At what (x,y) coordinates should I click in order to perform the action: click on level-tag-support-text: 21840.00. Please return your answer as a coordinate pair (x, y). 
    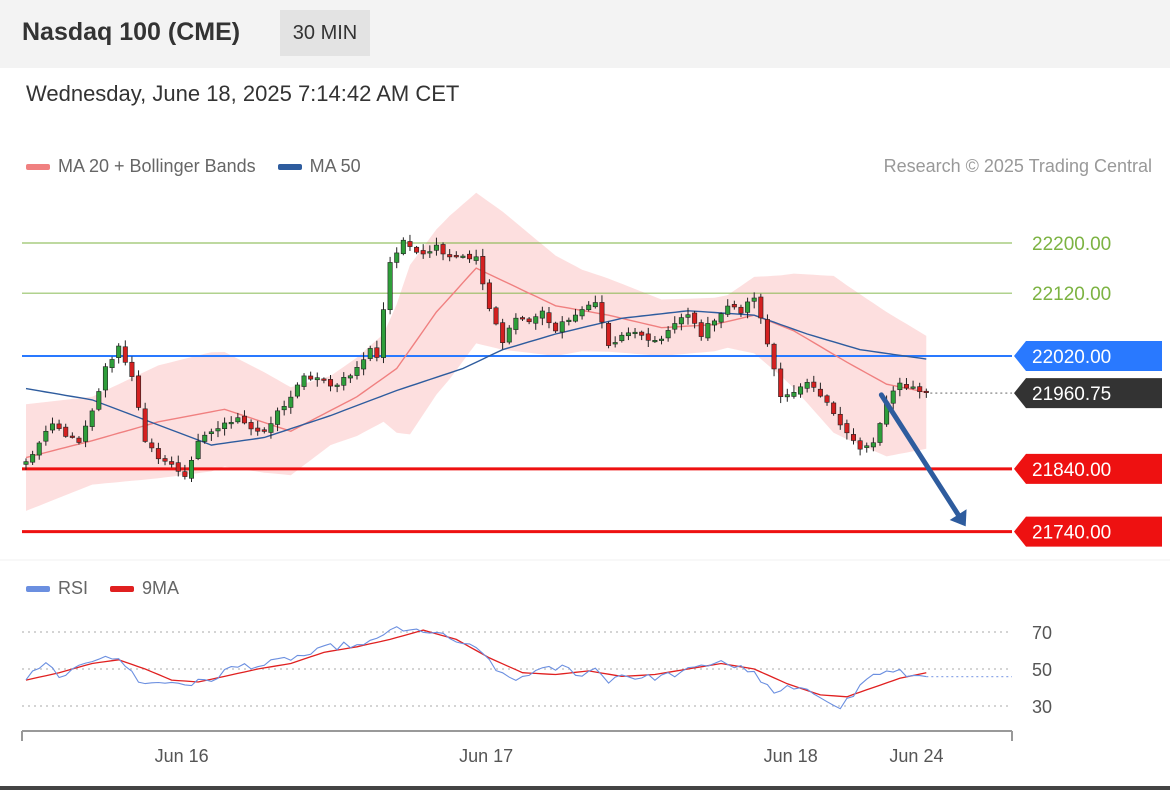
    Looking at the image, I should click on (1071, 470).